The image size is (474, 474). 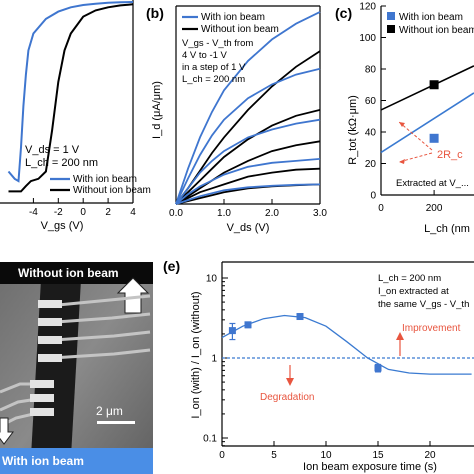 What do you see at coordinates (373, 196) in the screenshot?
I see `panel-c-y-tick-label: 0` at bounding box center [373, 196].